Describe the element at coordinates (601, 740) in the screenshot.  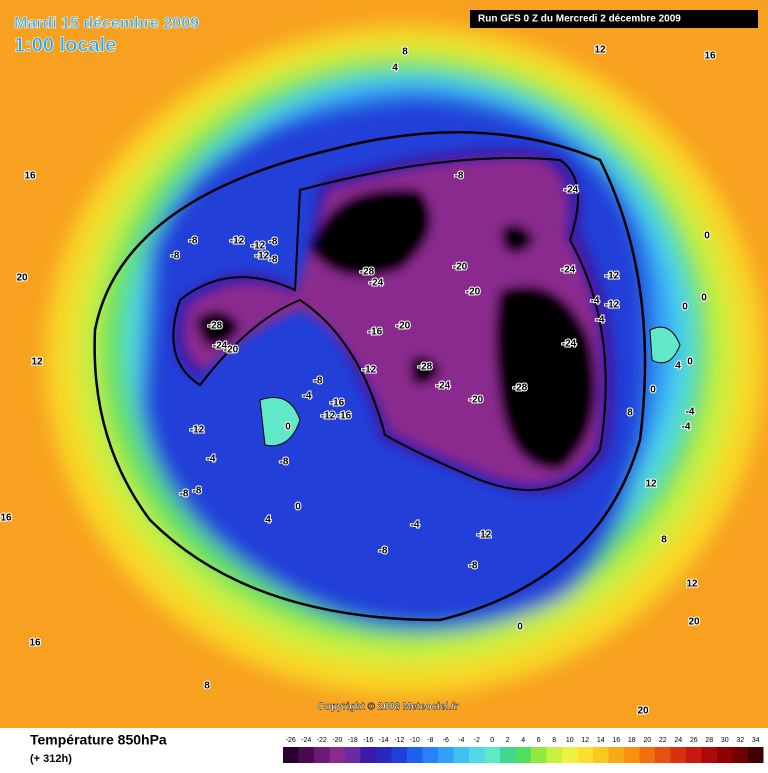
I see `scale-label: 14` at that location.